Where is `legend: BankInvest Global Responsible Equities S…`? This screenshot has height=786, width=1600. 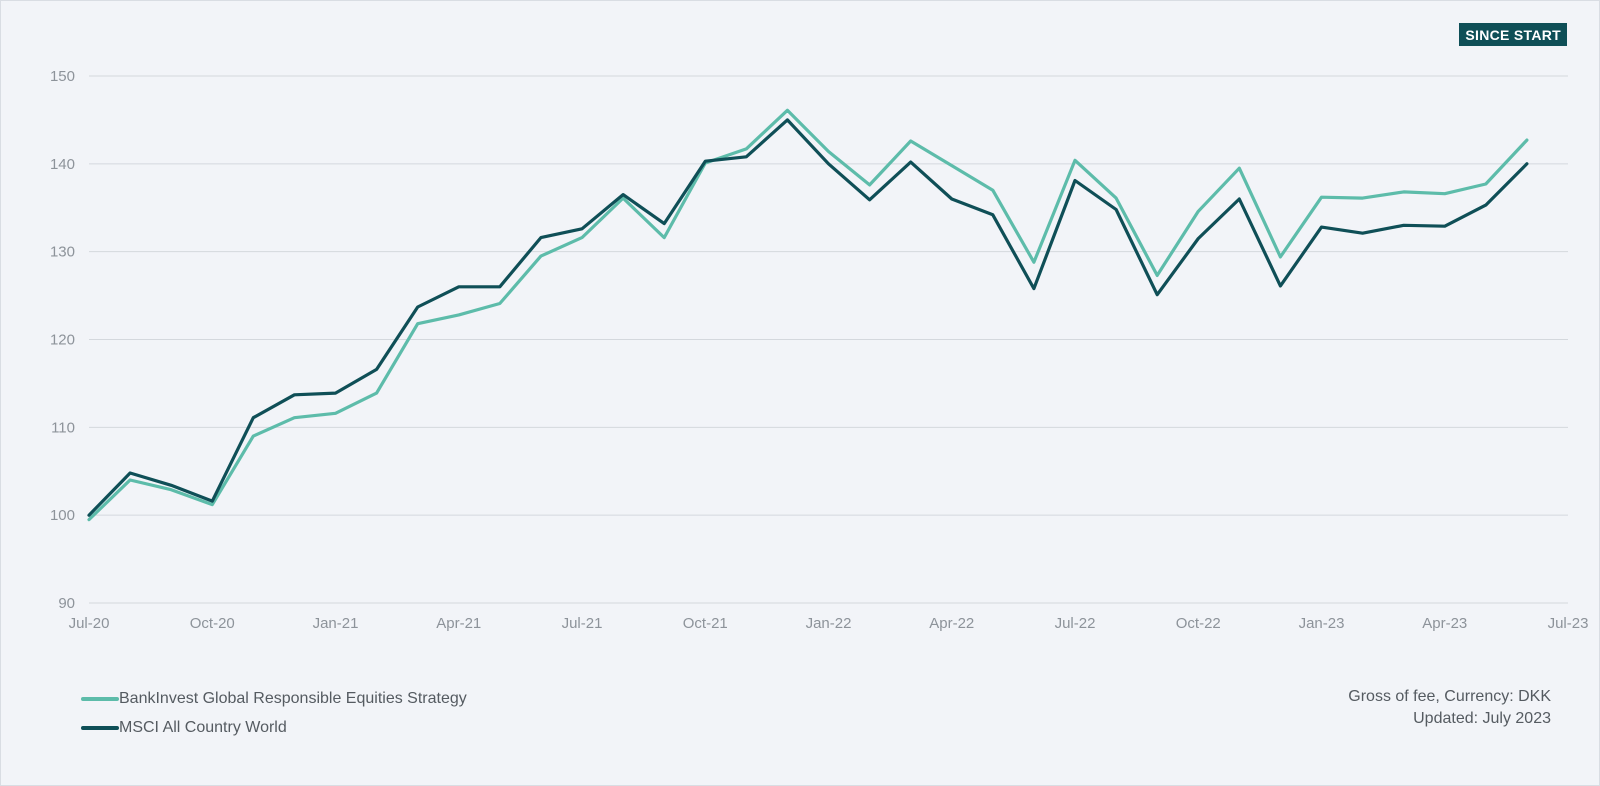
legend: BankInvest Global Responsible Equities S… is located at coordinates (274, 713).